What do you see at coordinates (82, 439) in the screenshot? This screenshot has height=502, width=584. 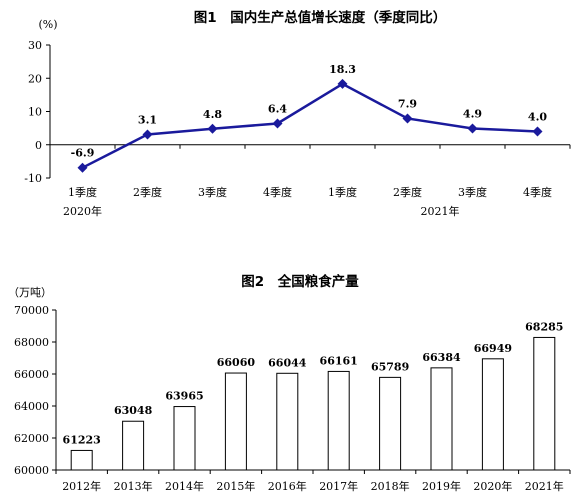 I see `chart2-data-label: 61223` at bounding box center [82, 439].